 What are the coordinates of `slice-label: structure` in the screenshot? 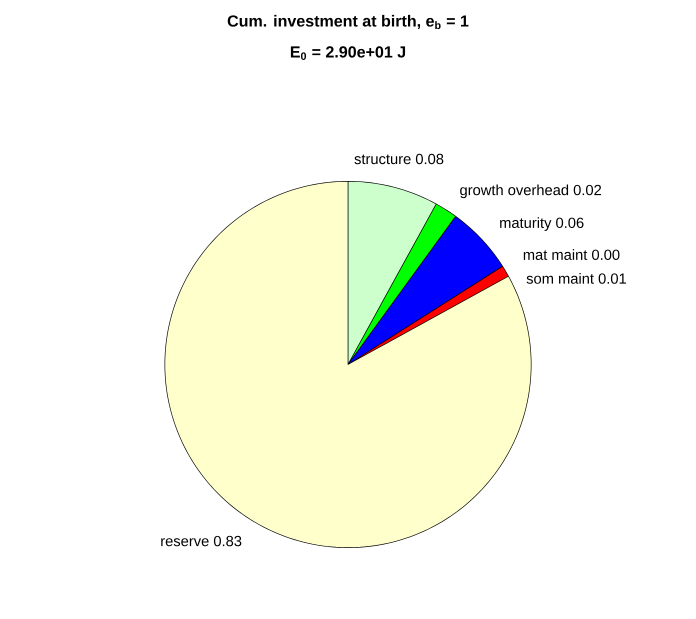 It's located at (382, 159).